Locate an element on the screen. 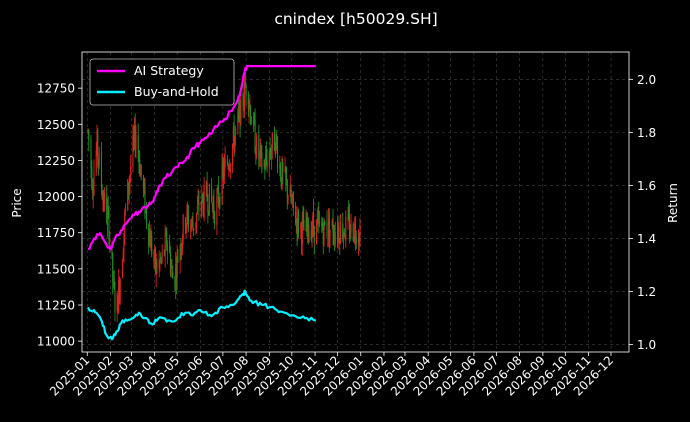 This screenshot has width=690, height=422. y-tick-label: 12000 is located at coordinates (56, 197).